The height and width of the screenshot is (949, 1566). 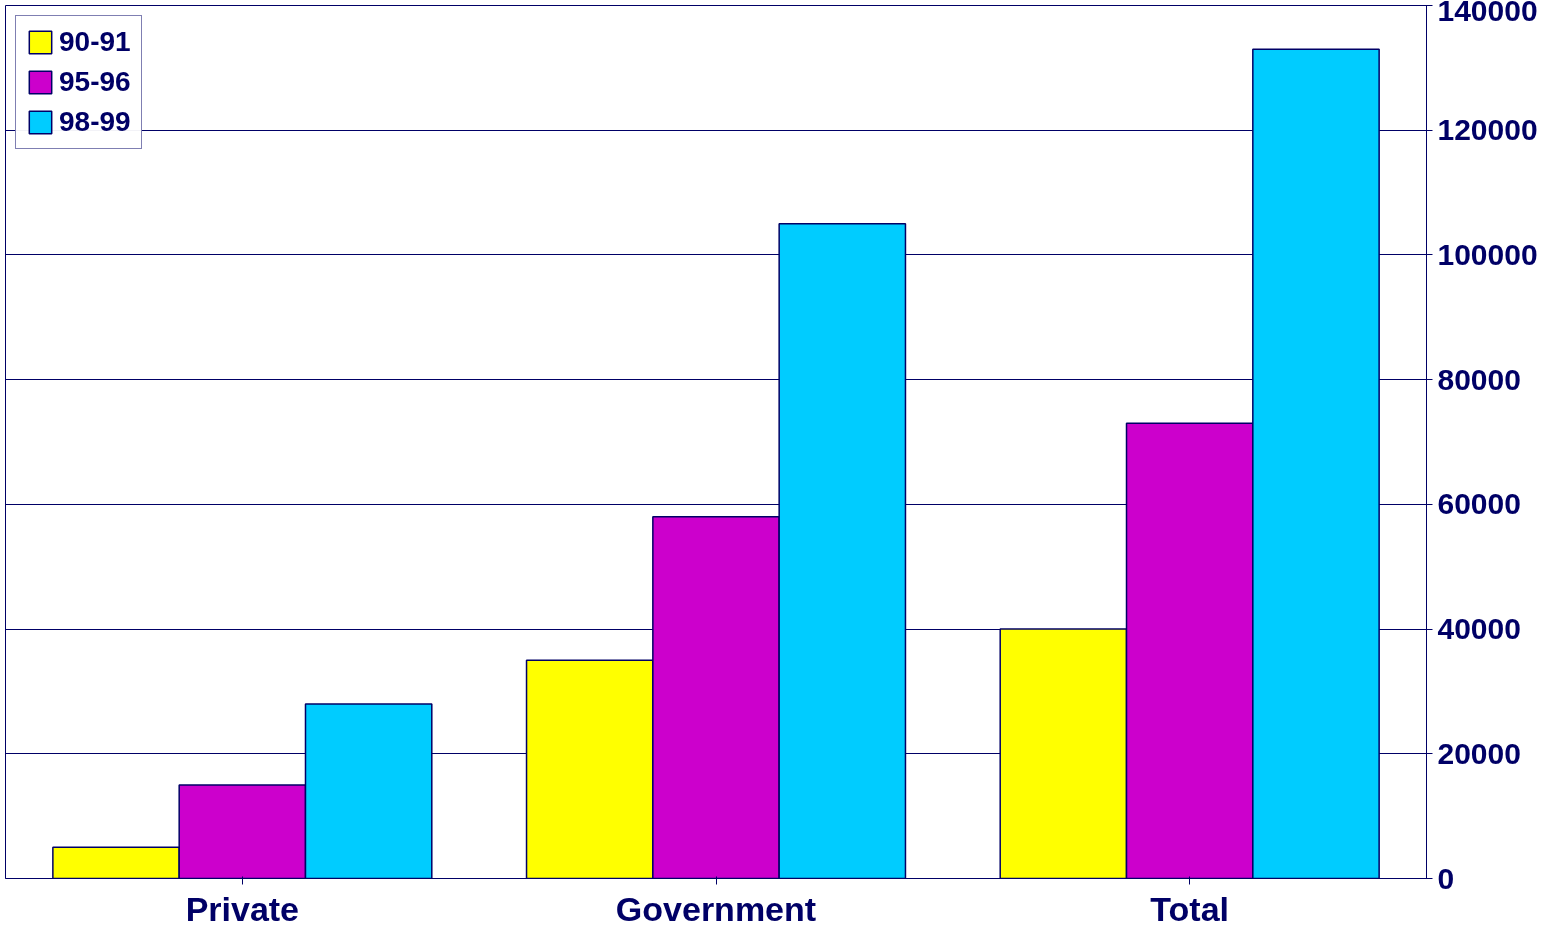 What do you see at coordinates (1487, 13) in the screenshot?
I see `y-tick-label: 140000` at bounding box center [1487, 13].